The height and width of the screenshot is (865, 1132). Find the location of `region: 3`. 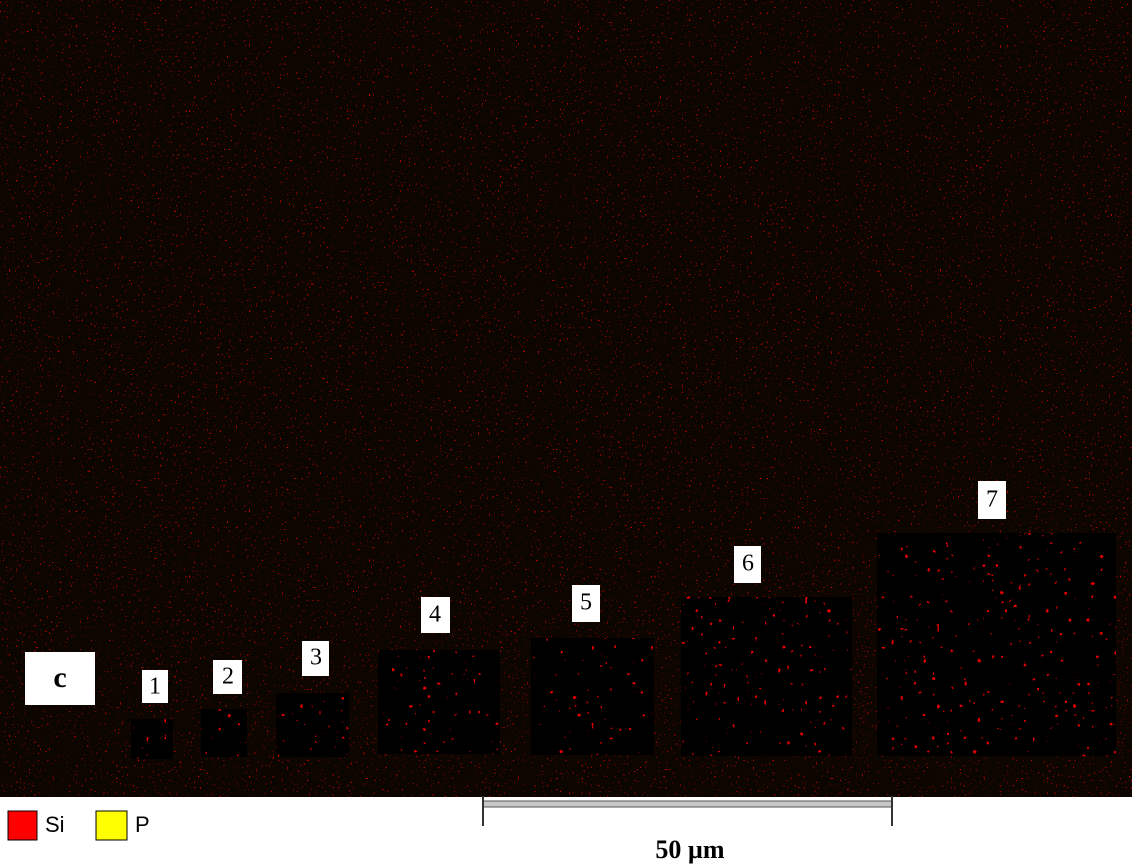

region: 3 is located at coordinates (312, 700).